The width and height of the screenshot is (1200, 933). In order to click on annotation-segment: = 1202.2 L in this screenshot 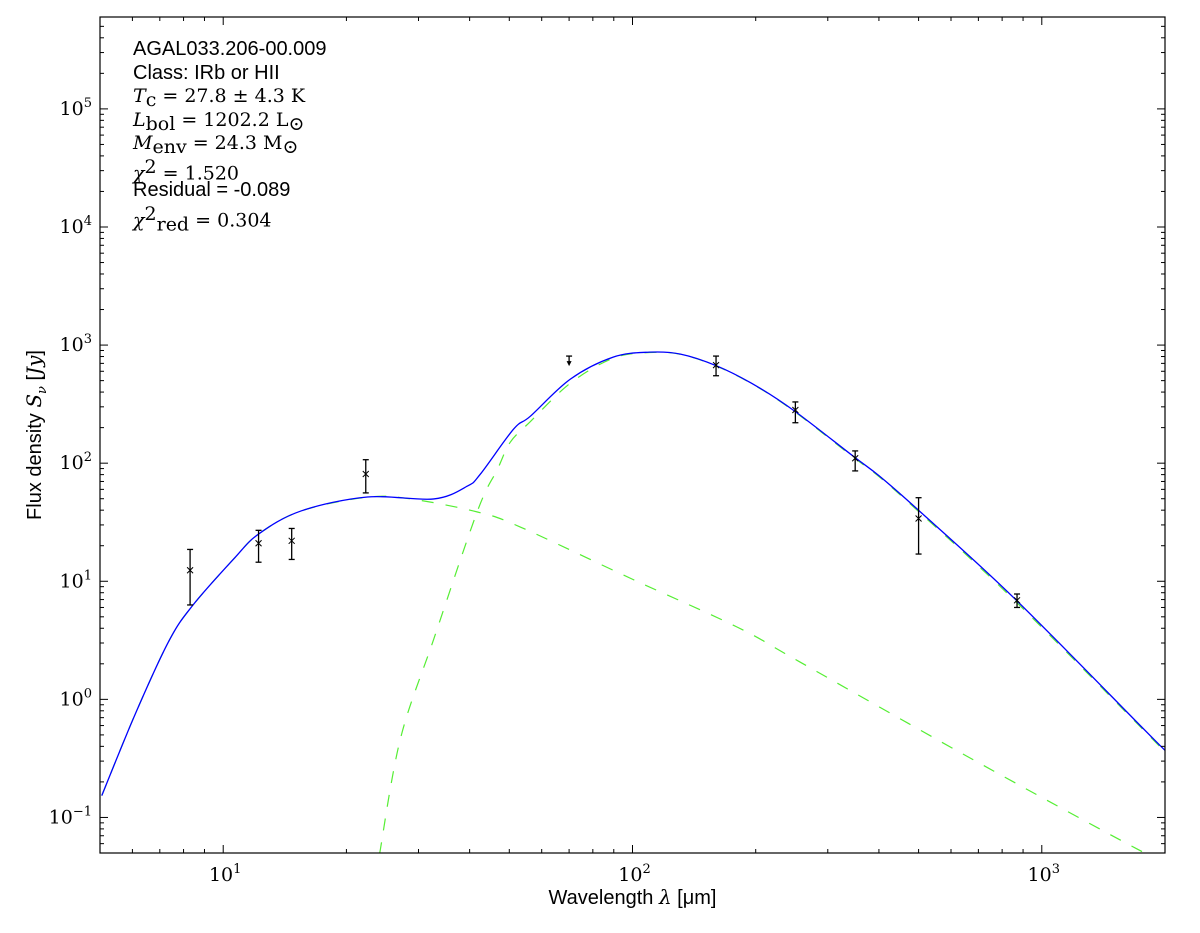, I will do `click(232, 119)`.